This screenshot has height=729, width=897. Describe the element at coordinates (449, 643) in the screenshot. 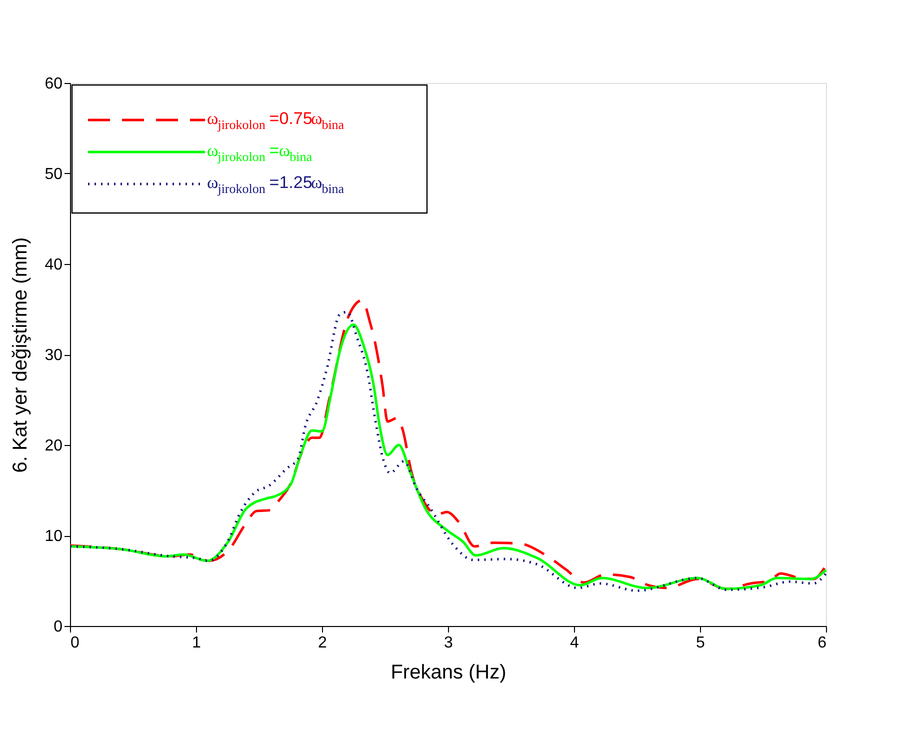

I see `x-tick-label: 3` at that location.